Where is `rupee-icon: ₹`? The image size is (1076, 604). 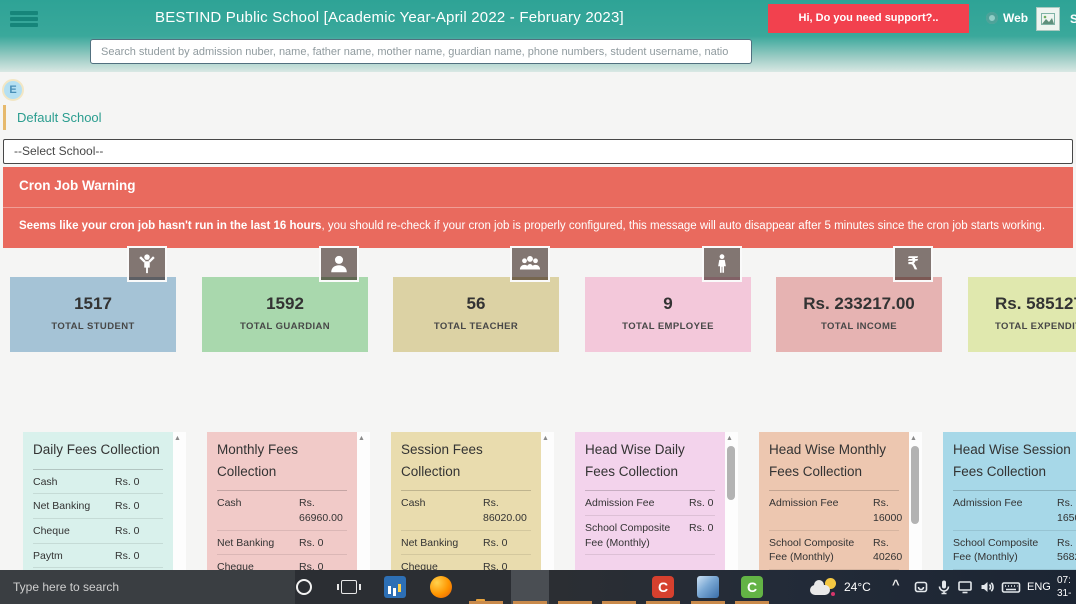 rupee-icon: ₹ is located at coordinates (913, 264).